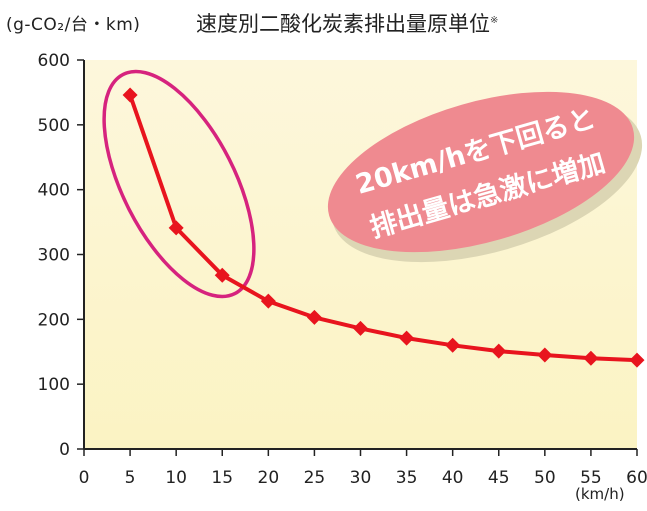 This screenshot has width=647, height=511. What do you see at coordinates (54, 385) in the screenshot?
I see `y-tick-label: 100` at bounding box center [54, 385].